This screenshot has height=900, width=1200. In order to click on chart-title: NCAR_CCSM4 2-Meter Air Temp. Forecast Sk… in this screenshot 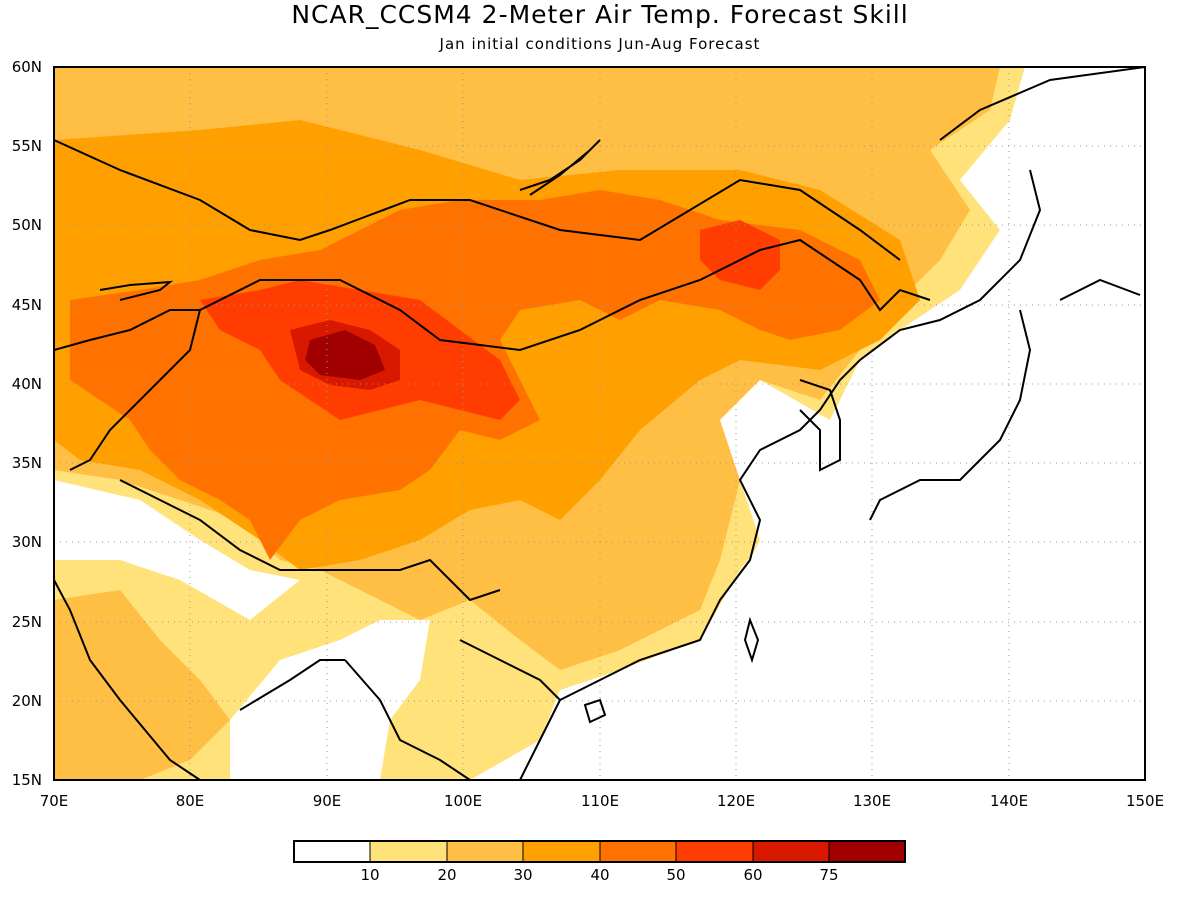, I will do `click(600, 14)`.